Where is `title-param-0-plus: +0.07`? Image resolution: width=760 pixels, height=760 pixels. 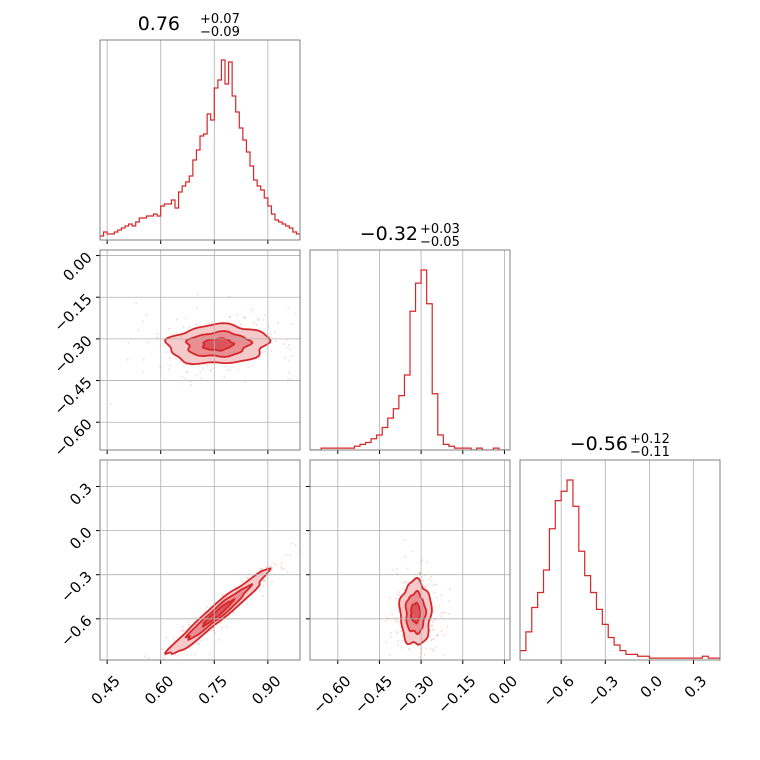 title-param-0-plus: +0.07 is located at coordinates (220, 19).